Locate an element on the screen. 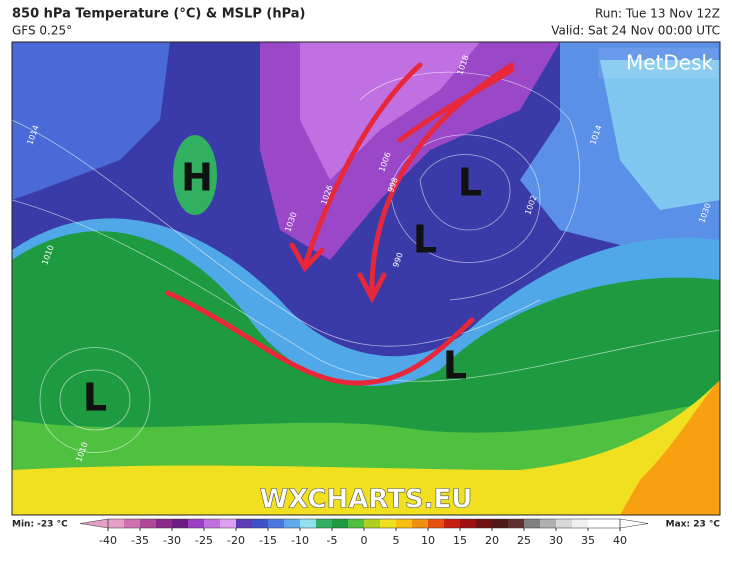 The width and height of the screenshot is (732, 564). colorbar-tick-label: 5 is located at coordinates (396, 540).